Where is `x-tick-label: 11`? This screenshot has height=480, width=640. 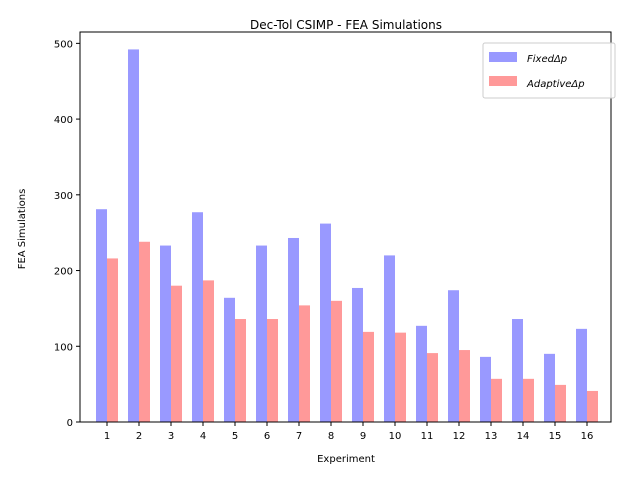
x-tick-label: 11 is located at coordinates (427, 436).